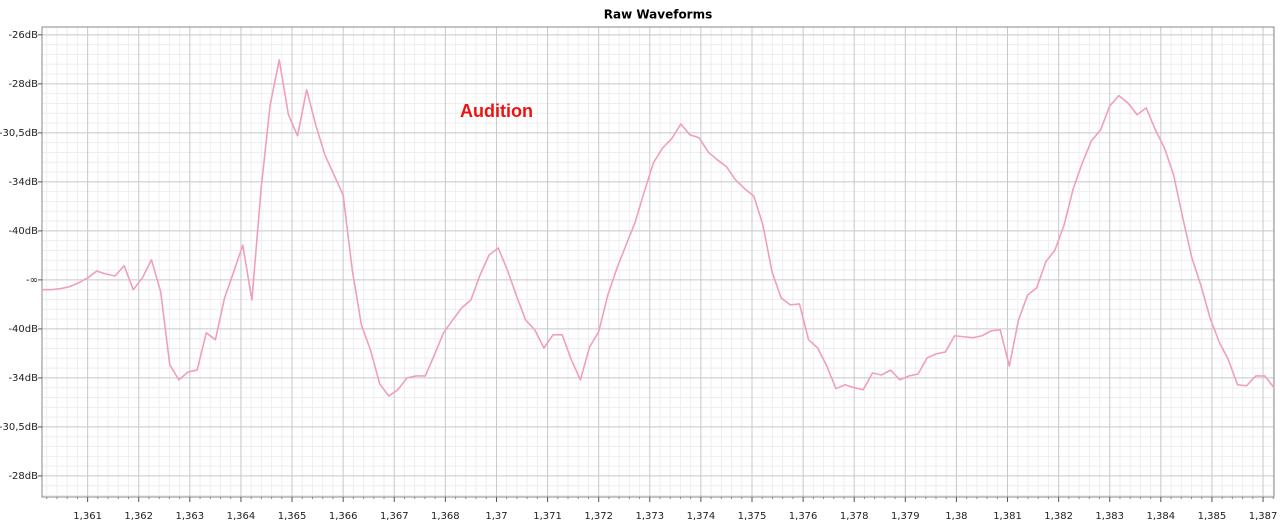 The width and height of the screenshot is (1280, 527). Describe the element at coordinates (1161, 516) in the screenshot. I see `x-tick-label: 1,384` at that location.